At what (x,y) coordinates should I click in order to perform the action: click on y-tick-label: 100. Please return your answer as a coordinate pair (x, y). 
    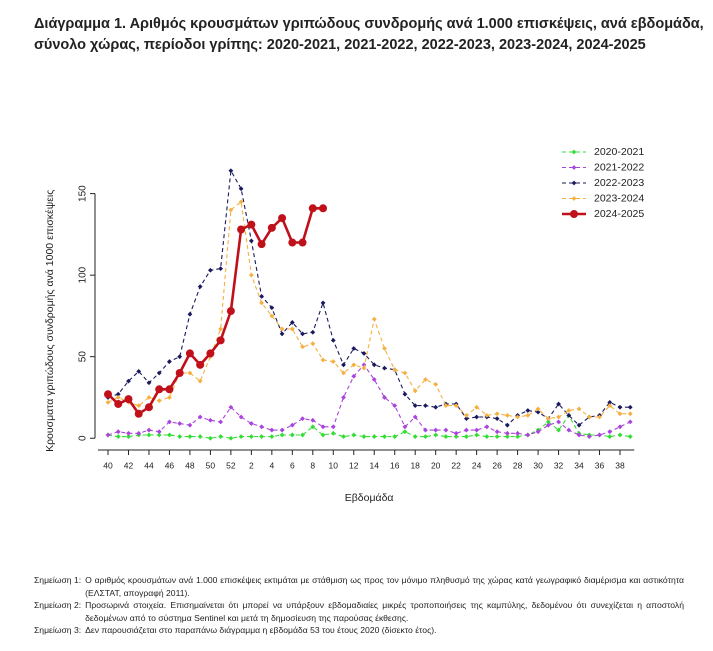
    Looking at the image, I should click on (83, 274).